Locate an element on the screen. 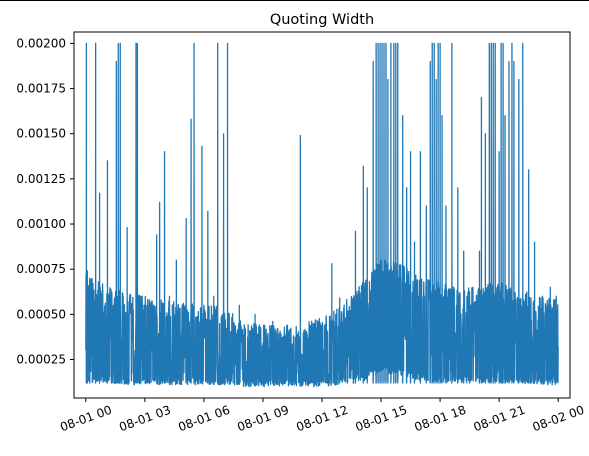 This screenshot has width=589, height=456. y-tick-label: 0.00125 is located at coordinates (41, 179).